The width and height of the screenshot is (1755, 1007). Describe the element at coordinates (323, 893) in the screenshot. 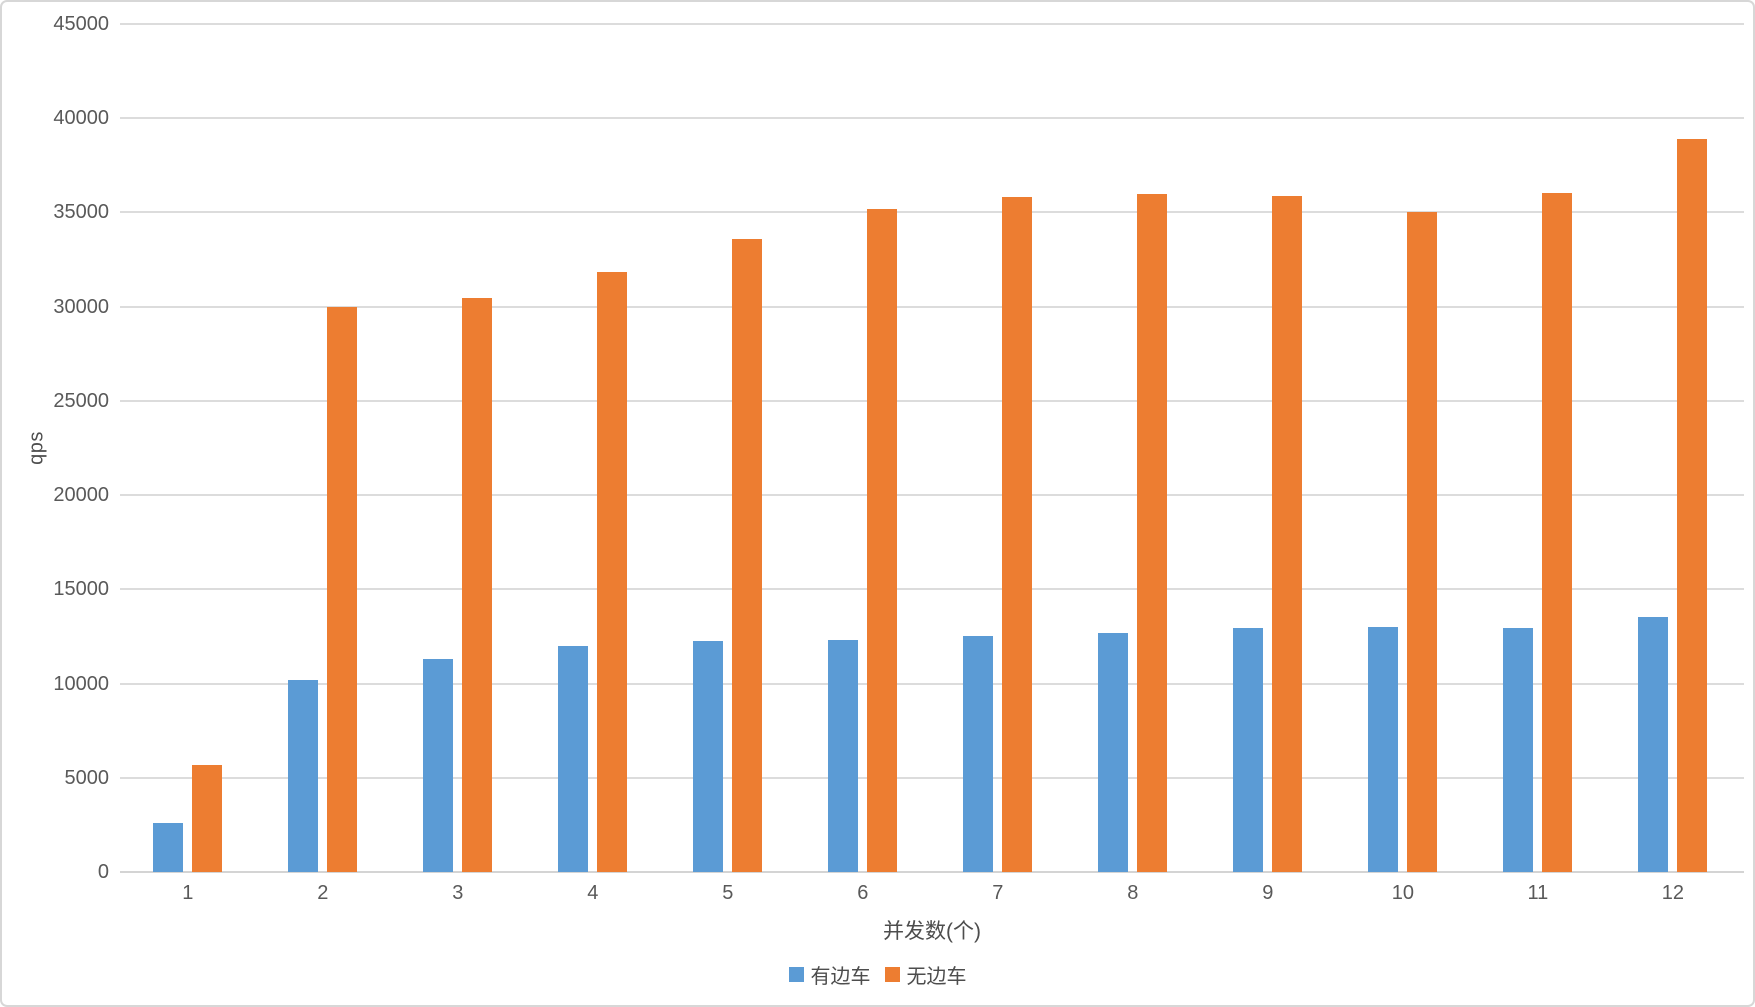

I see `x-axis-tick-label: 2` at that location.